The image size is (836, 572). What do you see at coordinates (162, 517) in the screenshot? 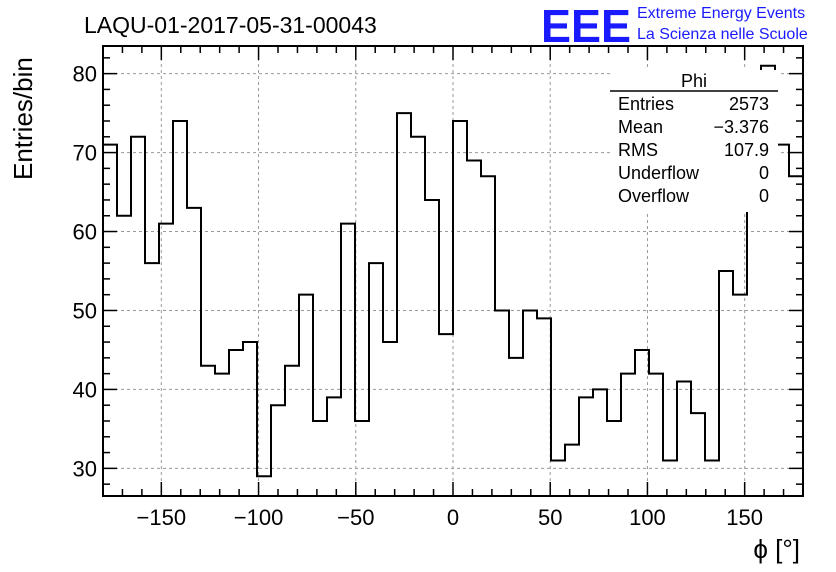
I see `x-tick-label: −150` at bounding box center [162, 517].